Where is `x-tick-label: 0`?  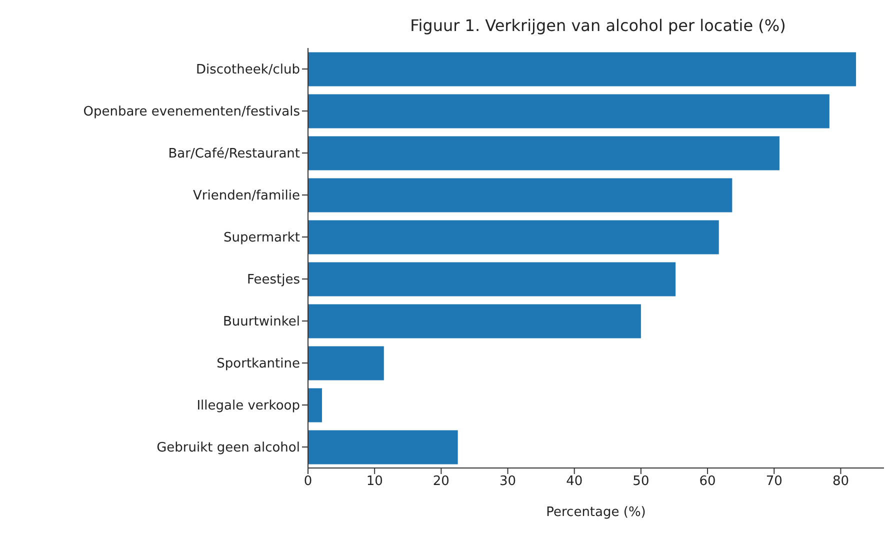
x-tick-label: 0 is located at coordinates (308, 482).